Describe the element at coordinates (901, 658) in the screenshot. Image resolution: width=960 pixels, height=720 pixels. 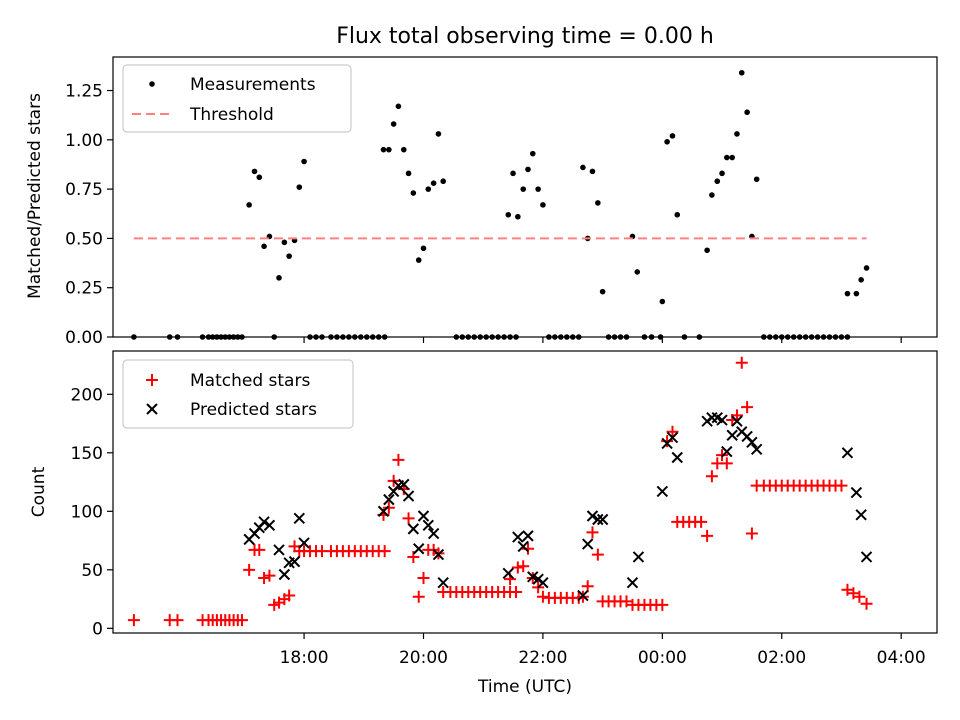
I see `x-tick-label: 04:00` at that location.